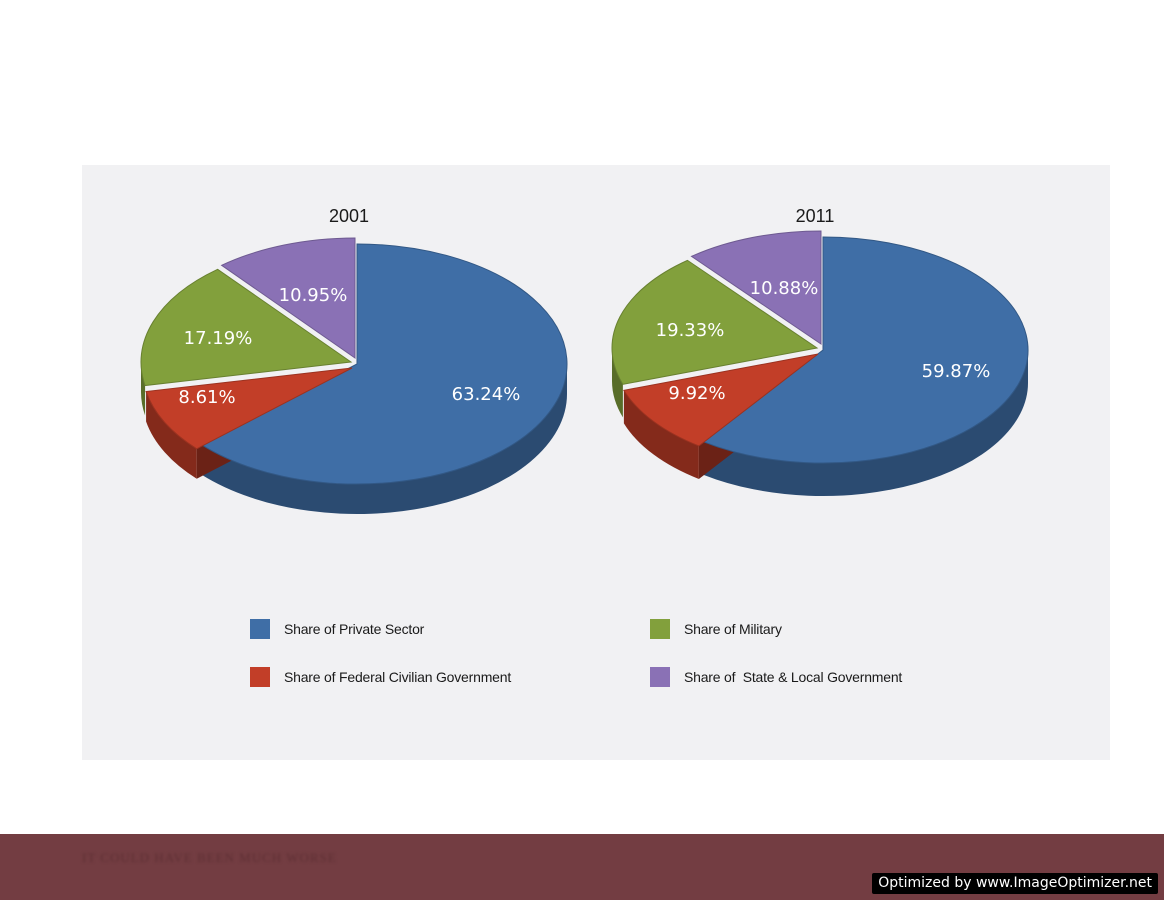 Image resolution: width=1164 pixels, height=900 pixels. I want to click on pie-title-2001: 2001, so click(349, 216).